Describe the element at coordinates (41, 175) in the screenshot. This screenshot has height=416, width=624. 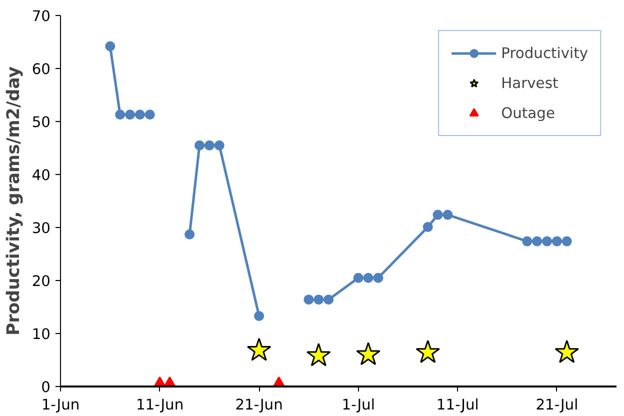
I see `y-tick-label: 40` at that location.